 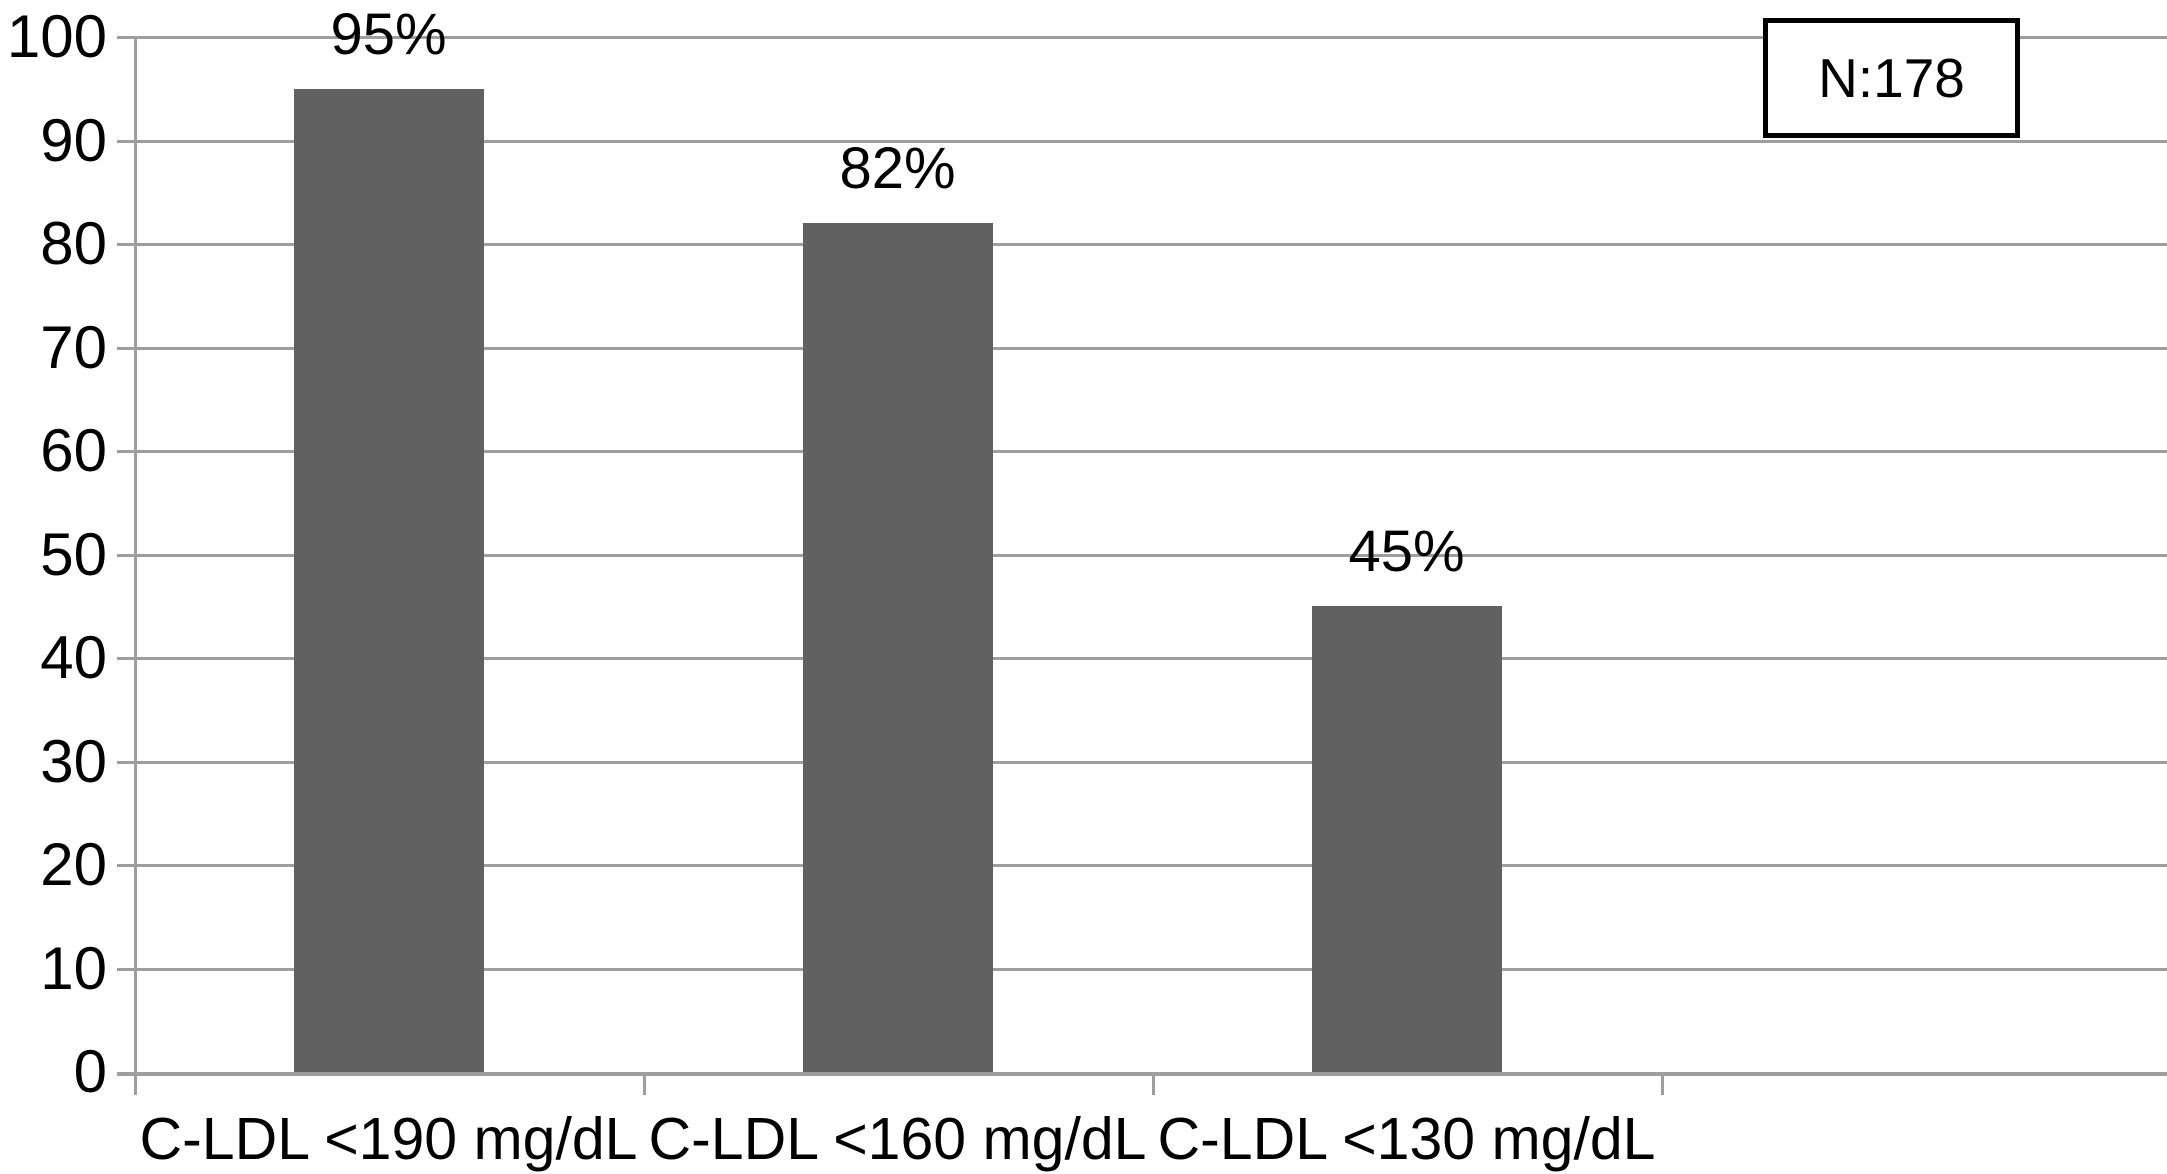 I want to click on y-axis-tick-label: 0, so click(x=90, y=1071).